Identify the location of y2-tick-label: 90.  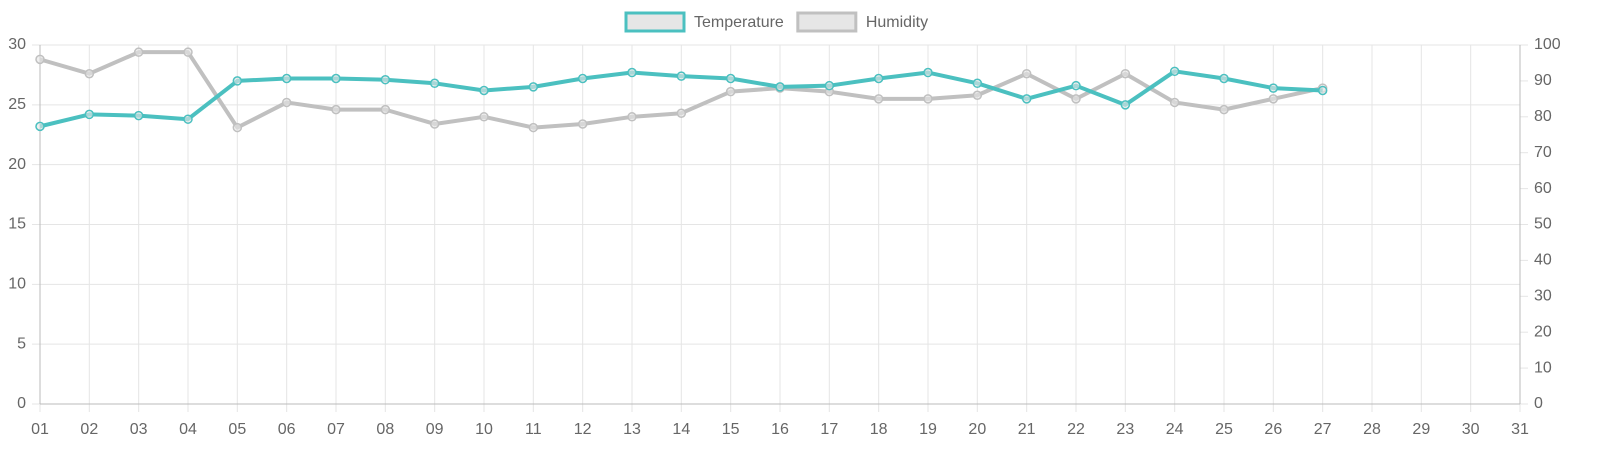
(1543, 80).